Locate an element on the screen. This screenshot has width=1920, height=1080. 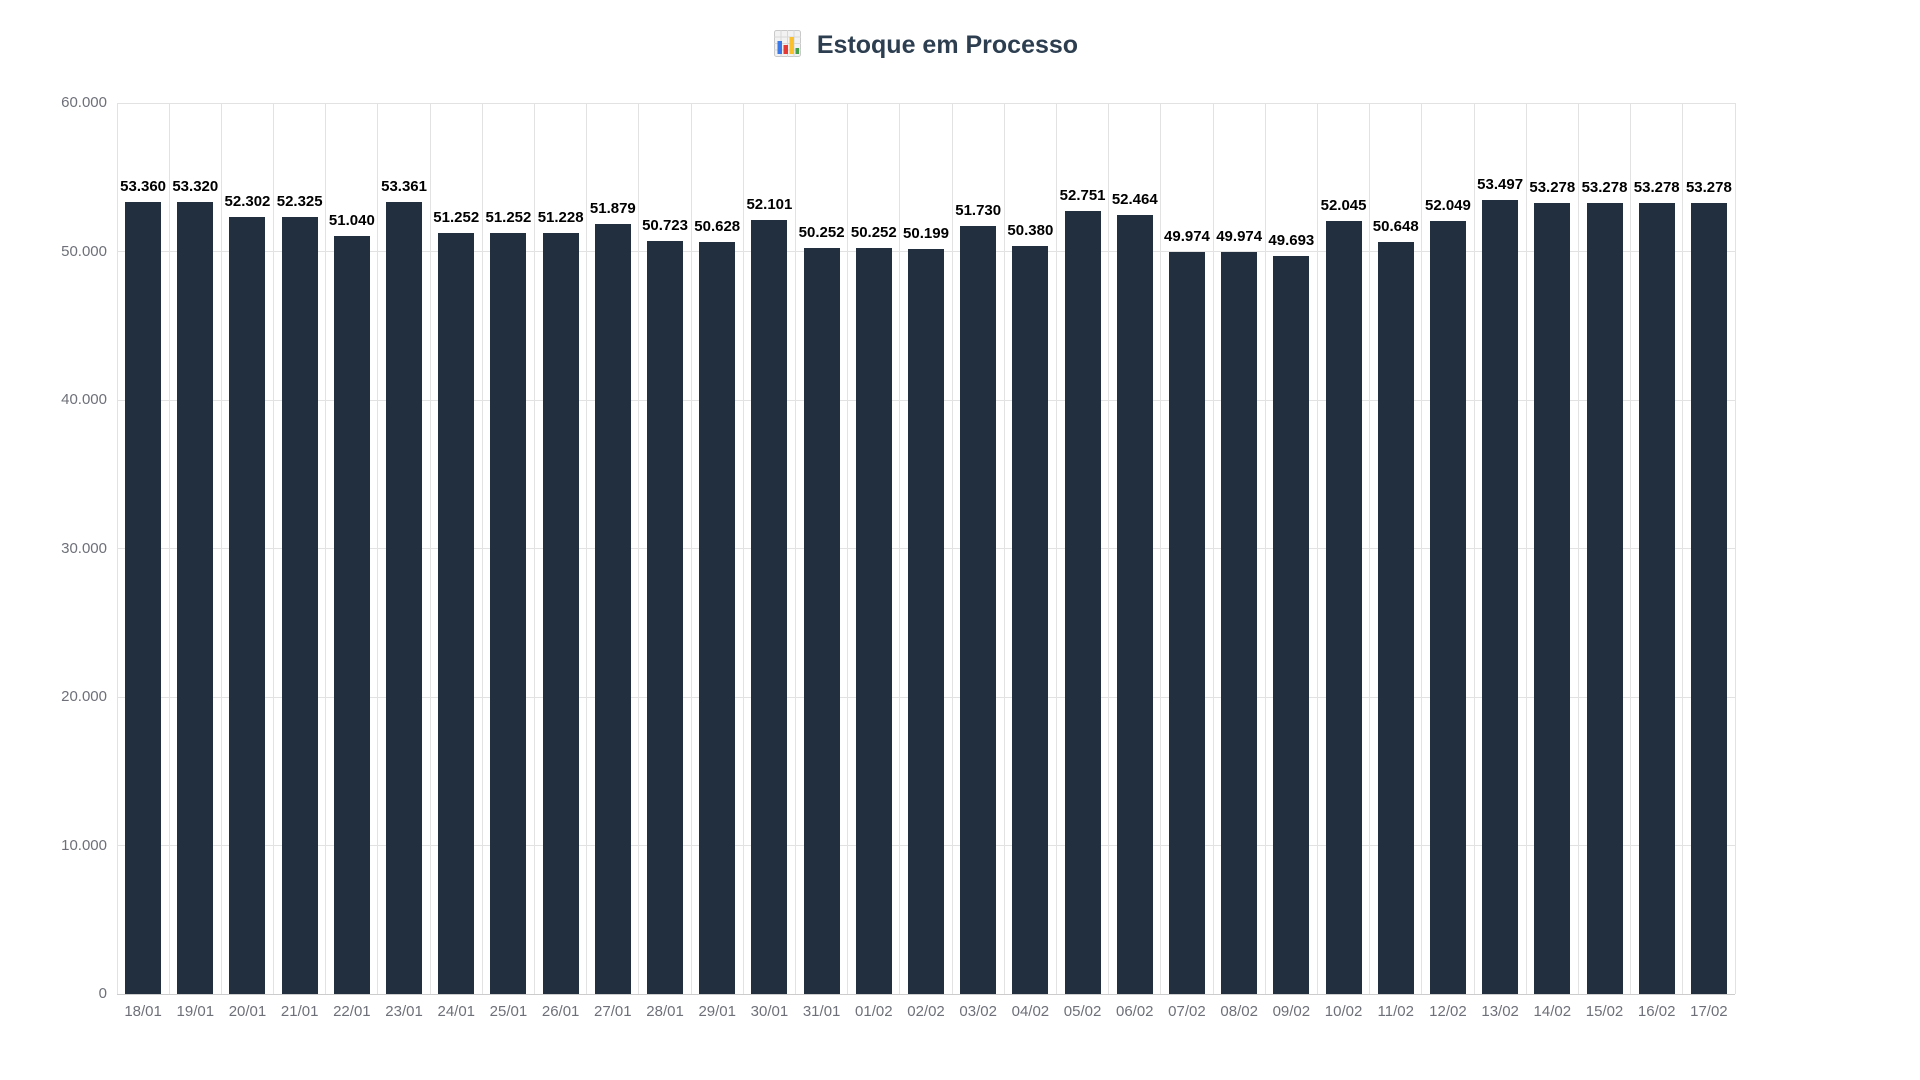
x-tick-label: 08/02 is located at coordinates (1239, 1011).